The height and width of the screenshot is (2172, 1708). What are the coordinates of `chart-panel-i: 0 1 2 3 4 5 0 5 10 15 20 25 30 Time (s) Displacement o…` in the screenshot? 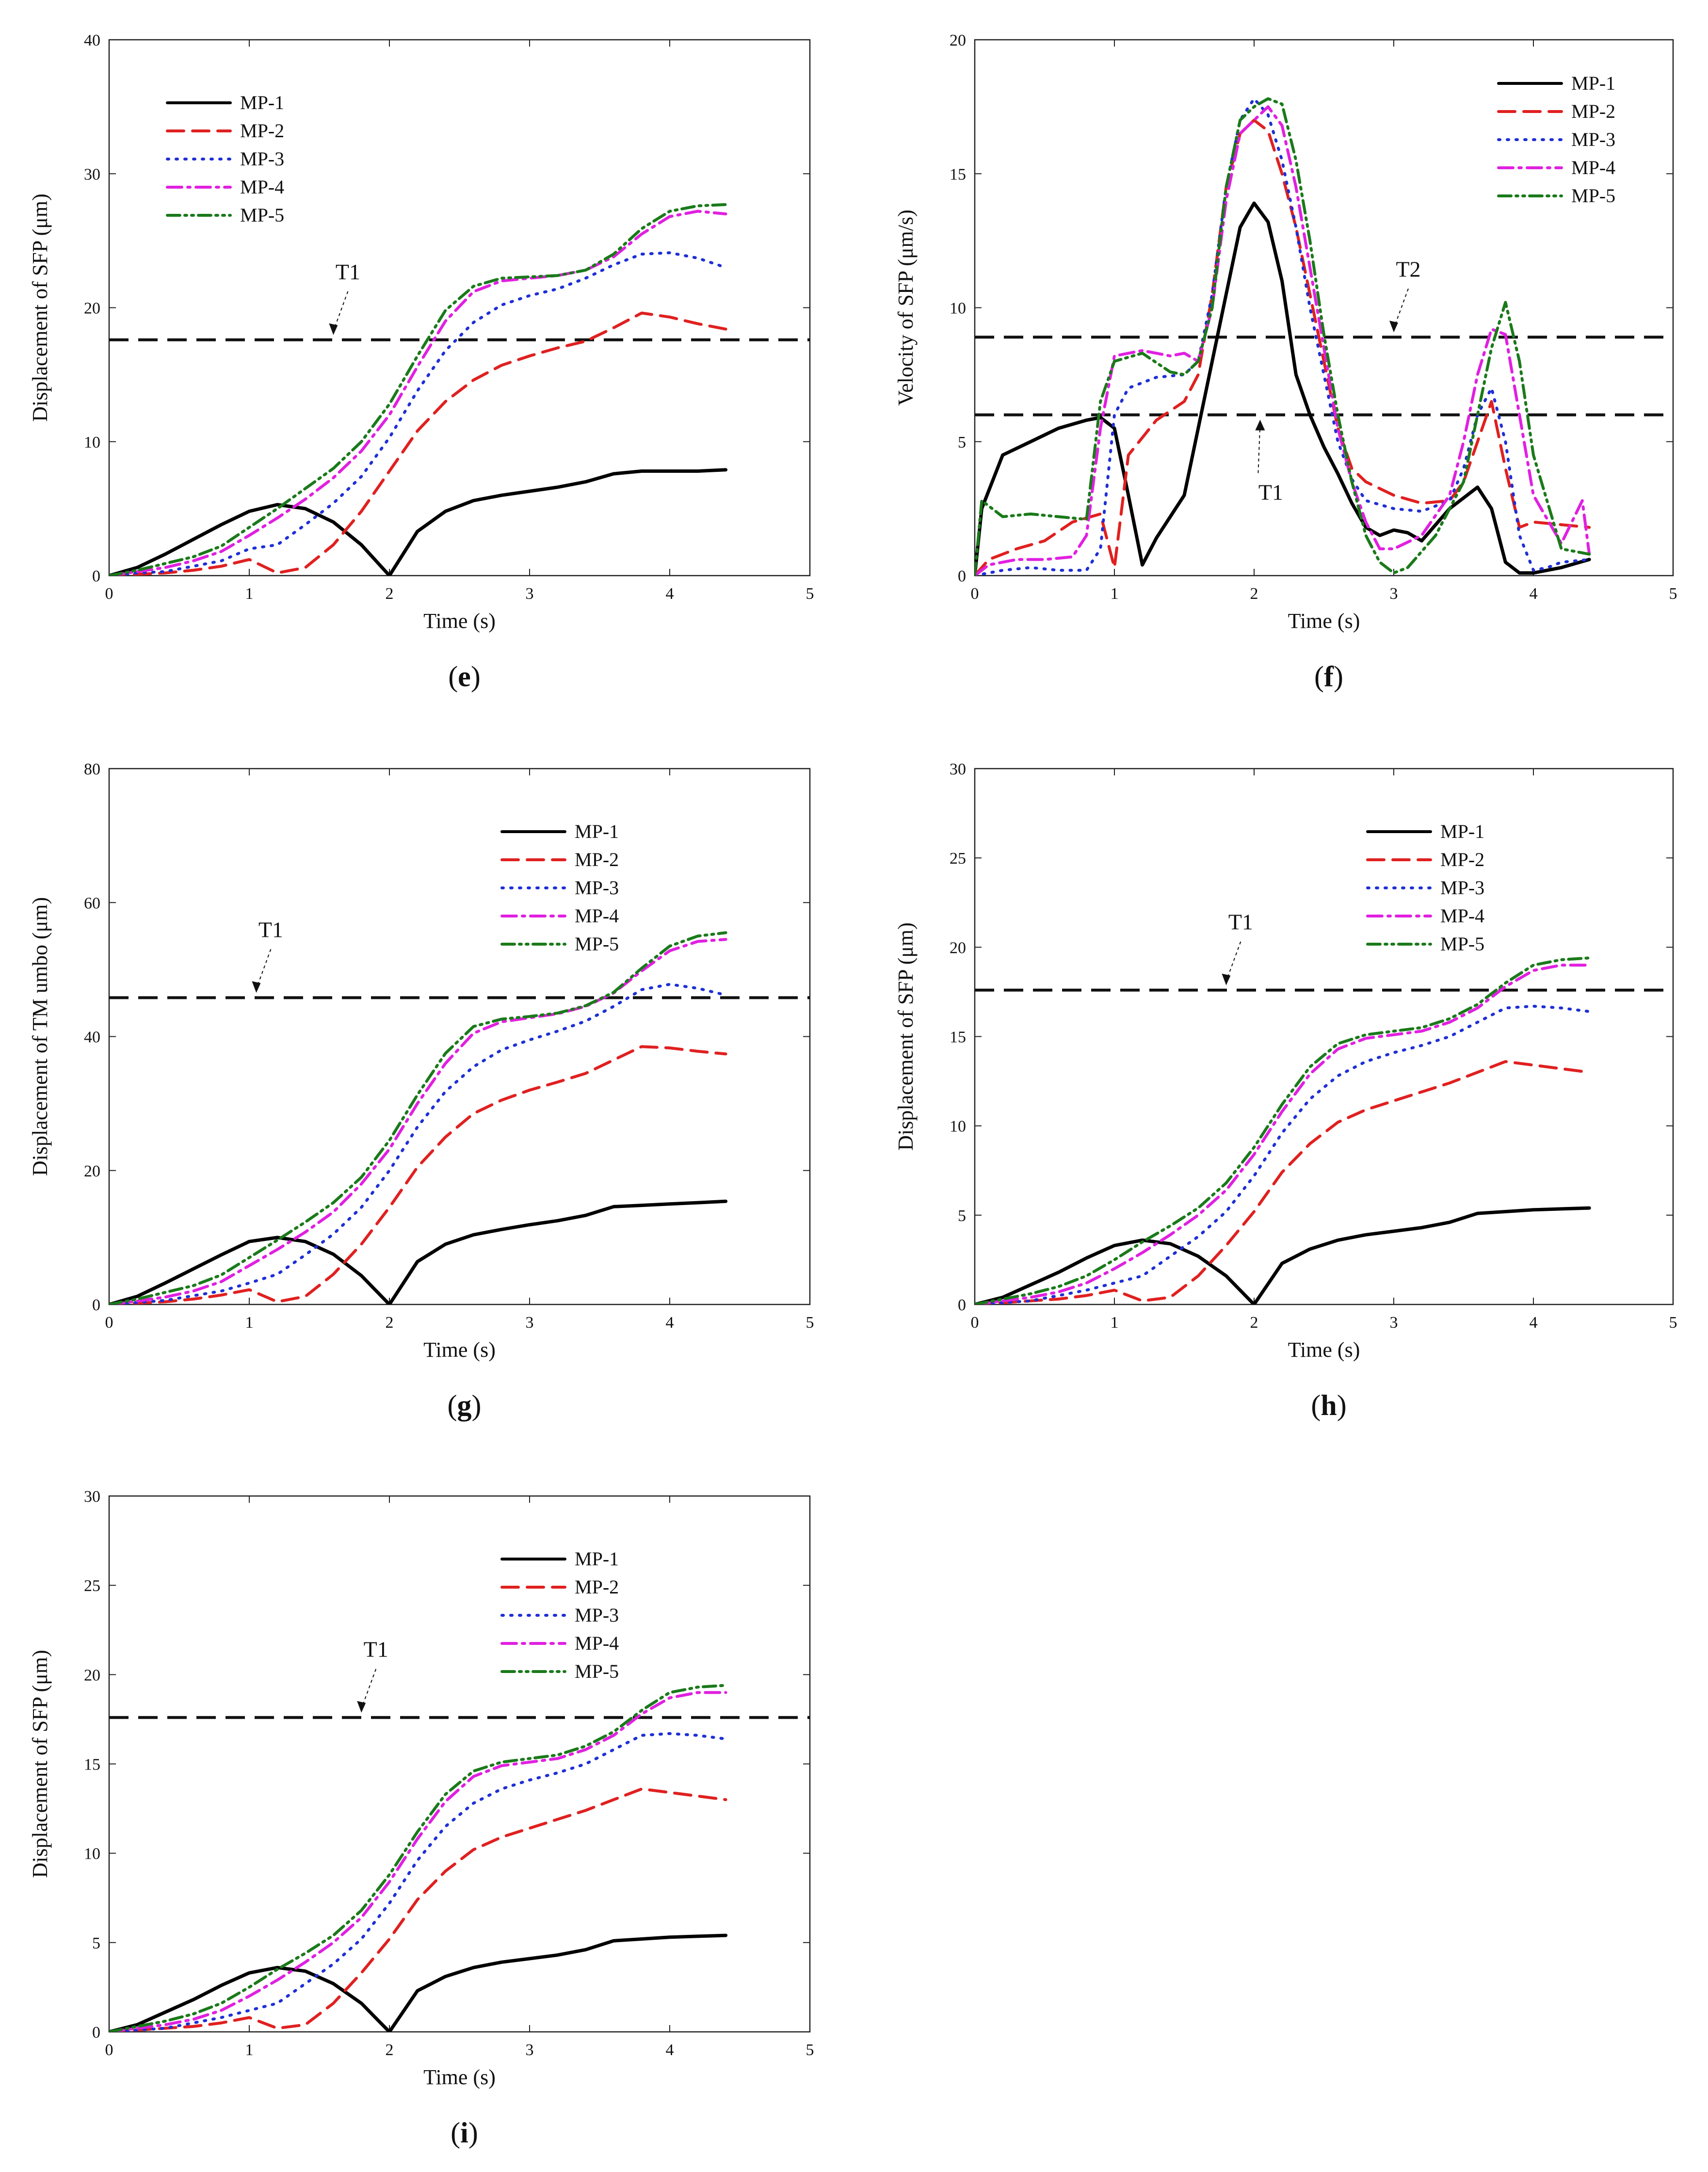 It's located at (421, 1818).